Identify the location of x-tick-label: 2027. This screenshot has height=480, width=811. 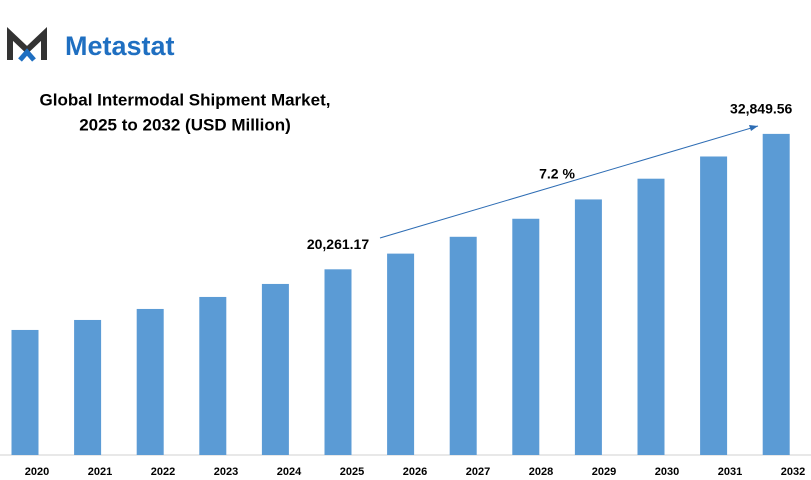
(478, 472).